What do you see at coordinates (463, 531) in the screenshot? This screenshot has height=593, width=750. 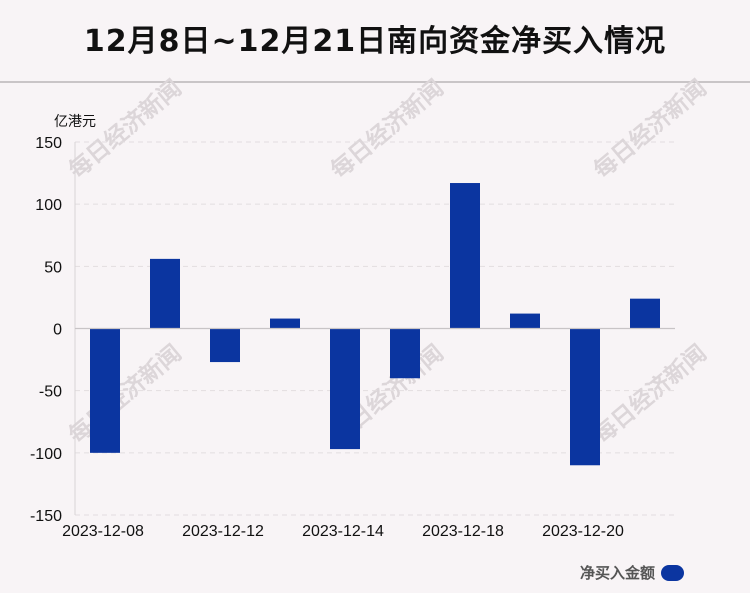 I see `x-tick-label: 2023-12-18` at bounding box center [463, 531].